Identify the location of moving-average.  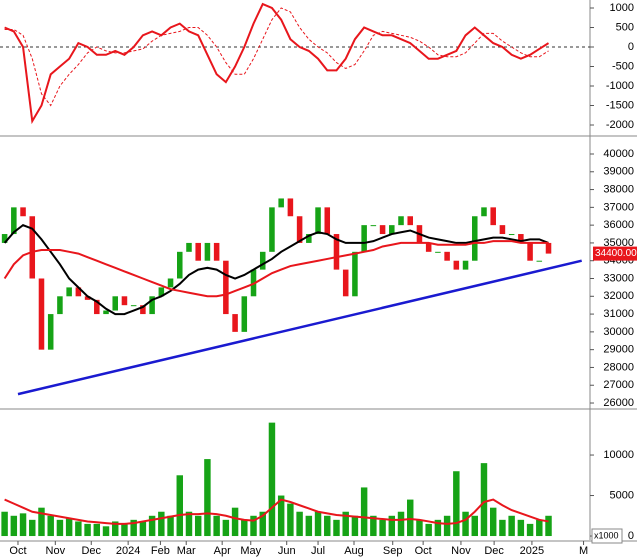
(276, 269).